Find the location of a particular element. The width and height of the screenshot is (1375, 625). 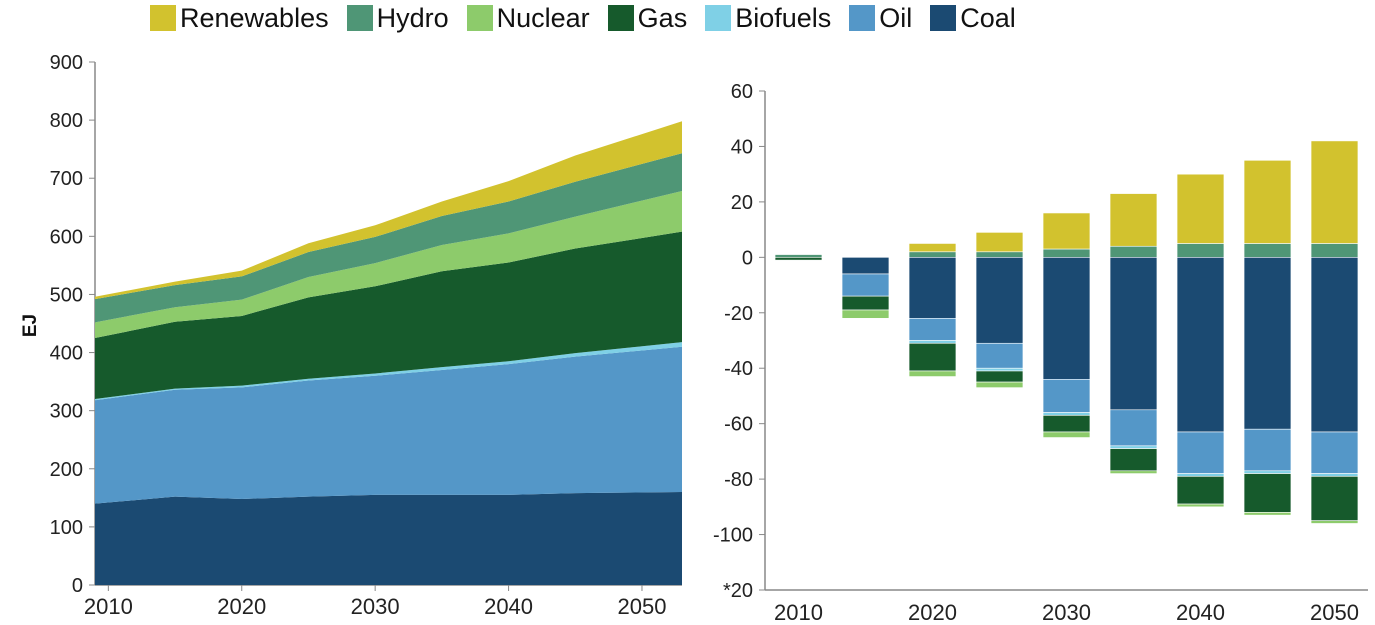

bar-hydro-2045 is located at coordinates (1267, 250).